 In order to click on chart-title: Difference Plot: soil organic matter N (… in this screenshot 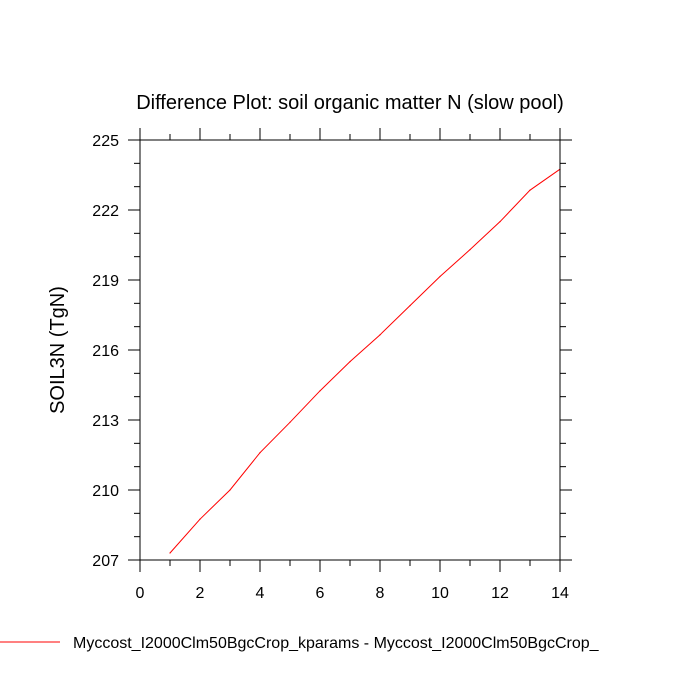, I will do `click(350, 103)`.